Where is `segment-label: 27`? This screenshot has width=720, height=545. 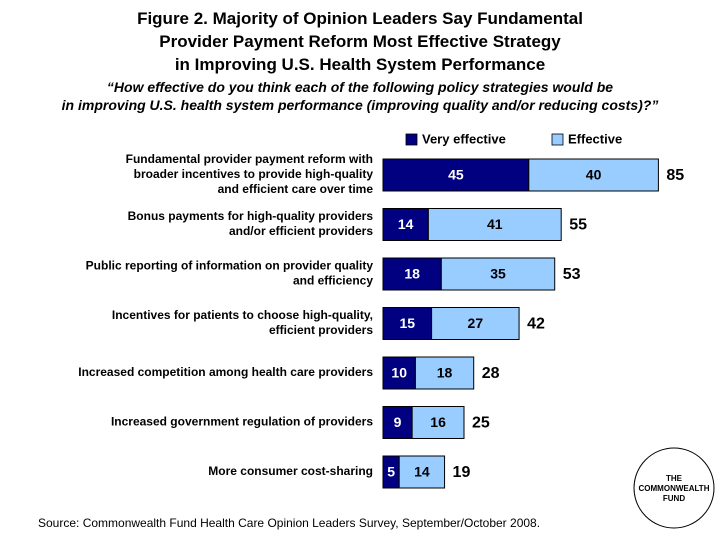
segment-label: 27 is located at coordinates (476, 323).